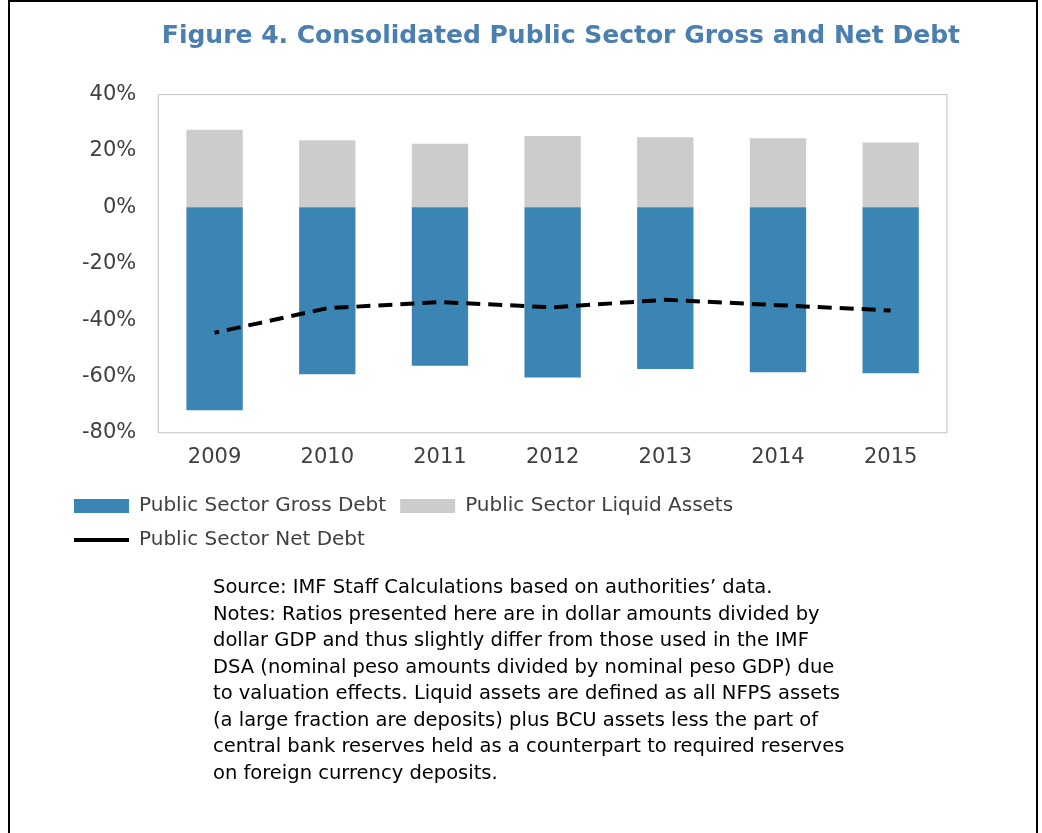 The height and width of the screenshot is (833, 1042). Describe the element at coordinates (214, 455) in the screenshot. I see `x-tick-label: 2009` at that location.